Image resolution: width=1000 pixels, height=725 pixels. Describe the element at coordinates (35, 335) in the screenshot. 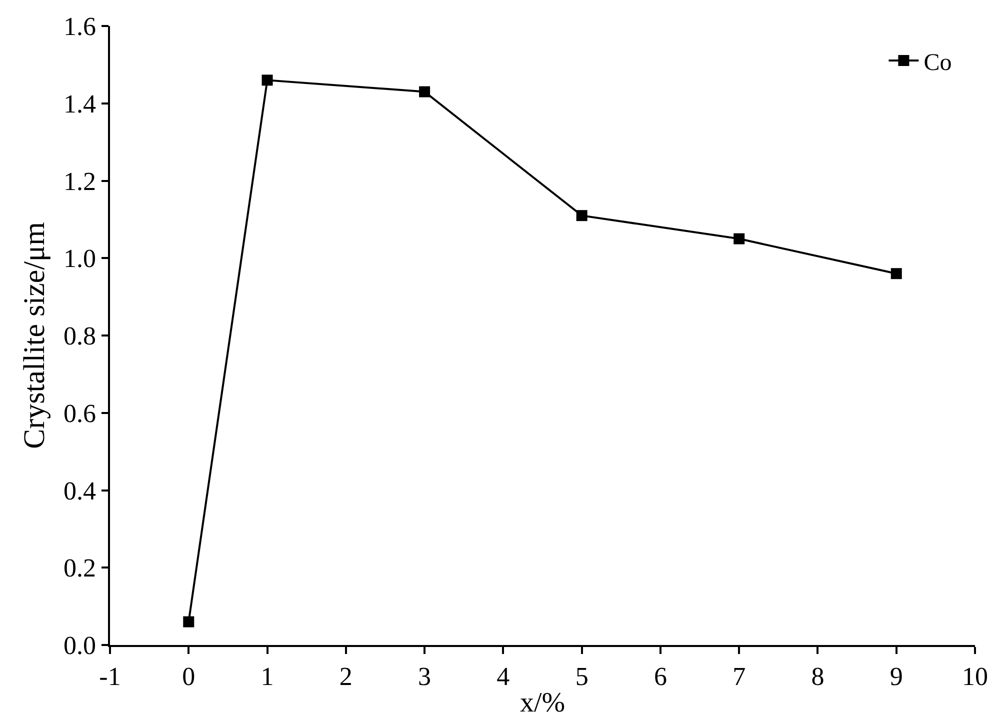

I see `y-axis-title: Crystallite size/μm` at that location.